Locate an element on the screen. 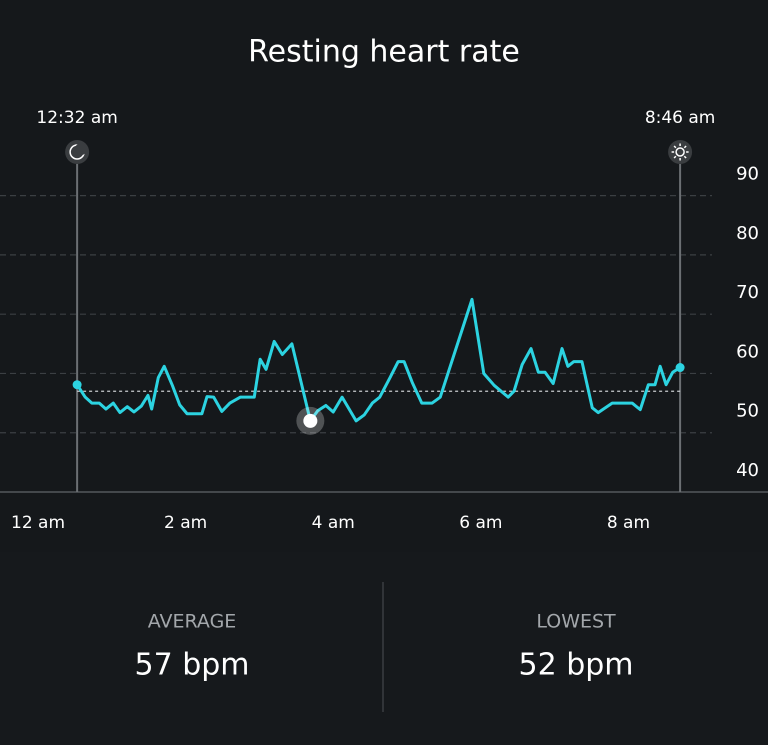  sleep-time-label: 12:32 am is located at coordinates (76, 118).